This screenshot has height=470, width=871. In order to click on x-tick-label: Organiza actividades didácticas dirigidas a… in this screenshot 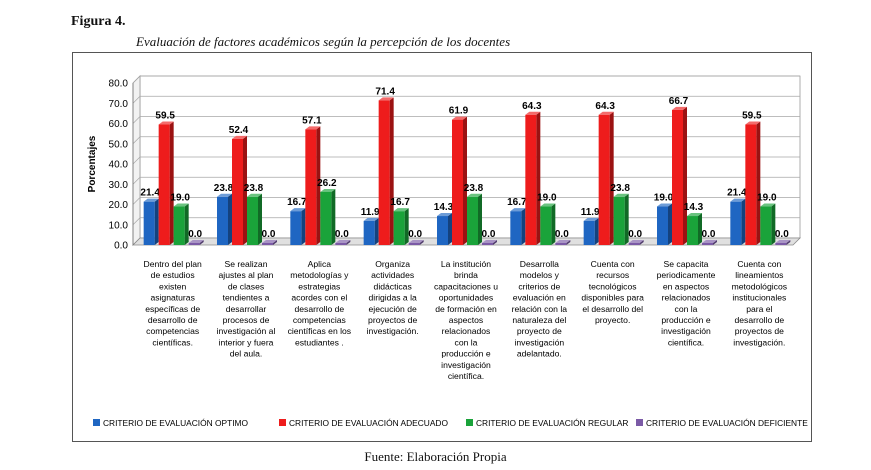, I will do `click(393, 297)`.